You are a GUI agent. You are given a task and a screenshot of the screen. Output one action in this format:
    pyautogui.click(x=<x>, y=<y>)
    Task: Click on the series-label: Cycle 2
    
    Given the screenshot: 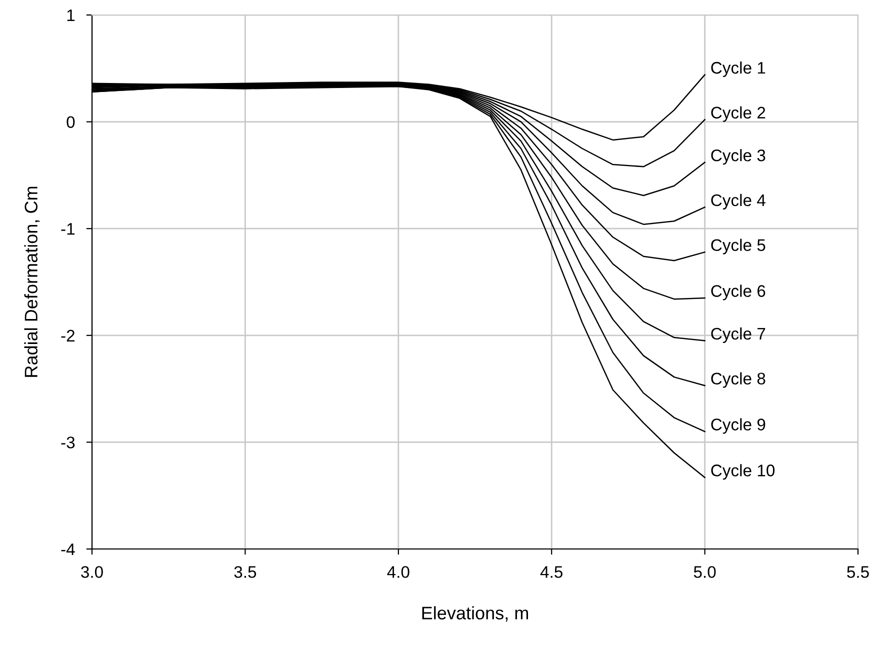 What is the action you would take?
    pyautogui.click(x=738, y=114)
    